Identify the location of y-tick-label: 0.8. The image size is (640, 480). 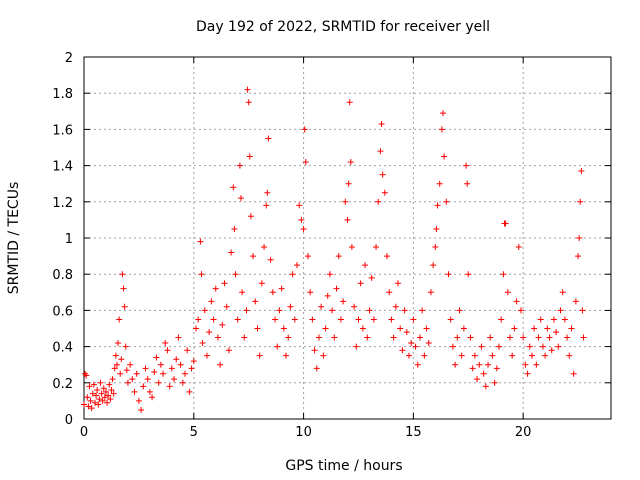
(62, 275).